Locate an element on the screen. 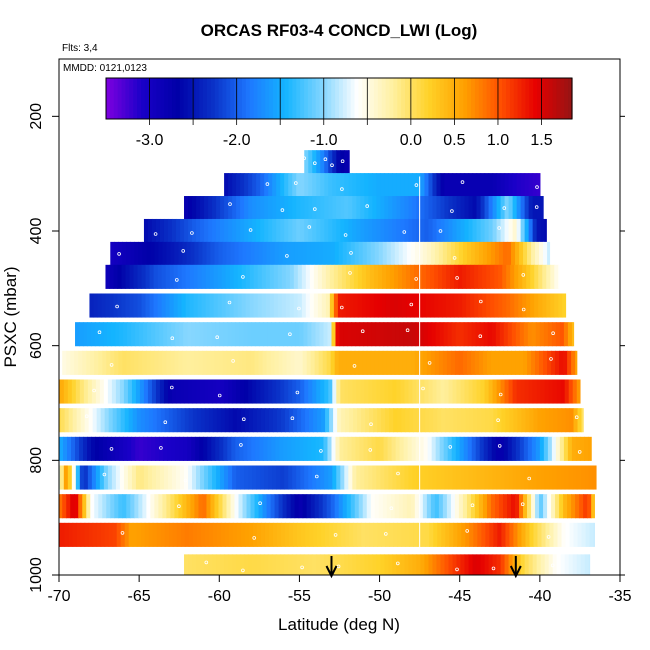 This screenshot has width=650, height=650. x-tick-label: -70 is located at coordinates (58, 596).